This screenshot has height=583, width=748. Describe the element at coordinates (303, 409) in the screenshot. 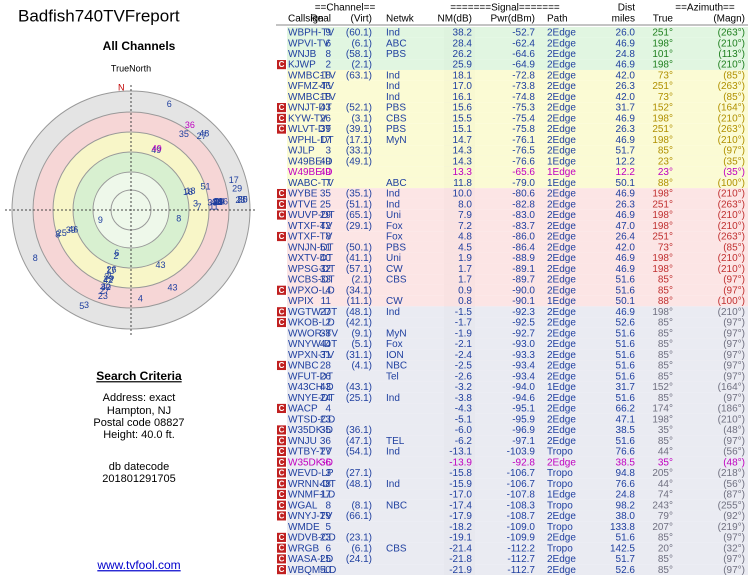

I see `cell-callsign: WACP` at that location.